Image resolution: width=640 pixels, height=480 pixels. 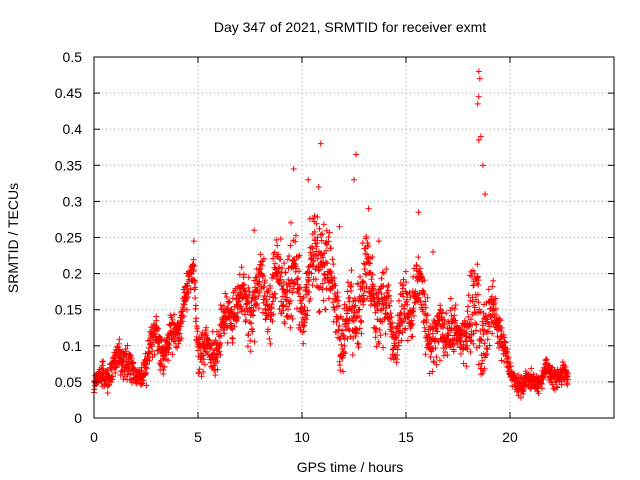 I want to click on x-tick-label: 20, so click(x=510, y=437).